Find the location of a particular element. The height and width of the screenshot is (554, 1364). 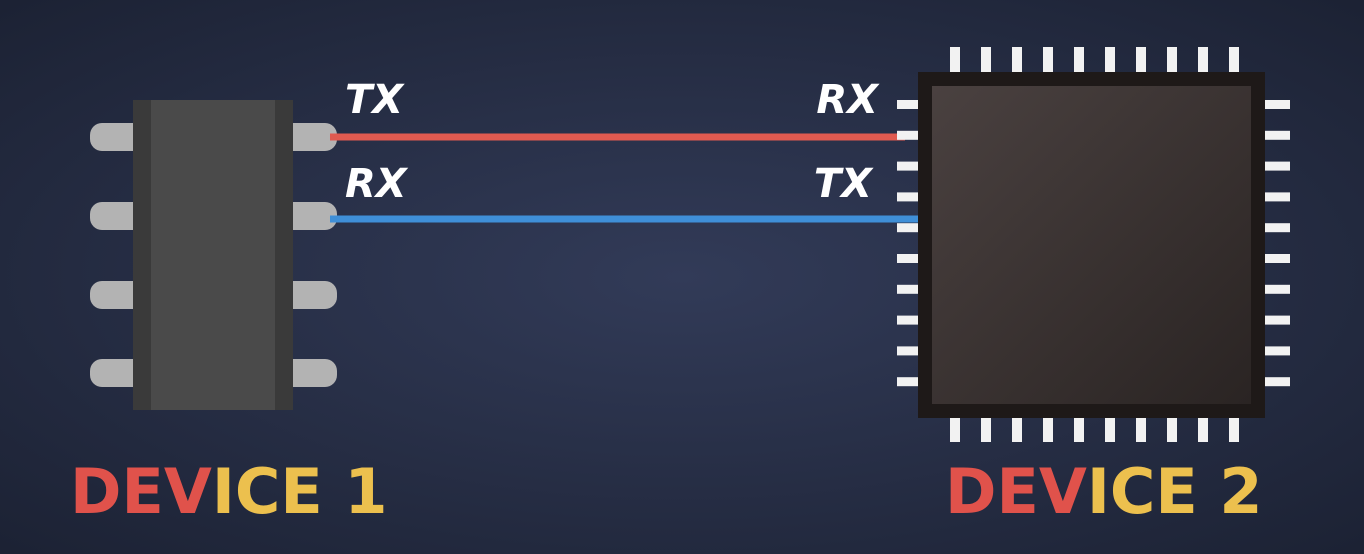

device-1-chip is located at coordinates (213, 255).